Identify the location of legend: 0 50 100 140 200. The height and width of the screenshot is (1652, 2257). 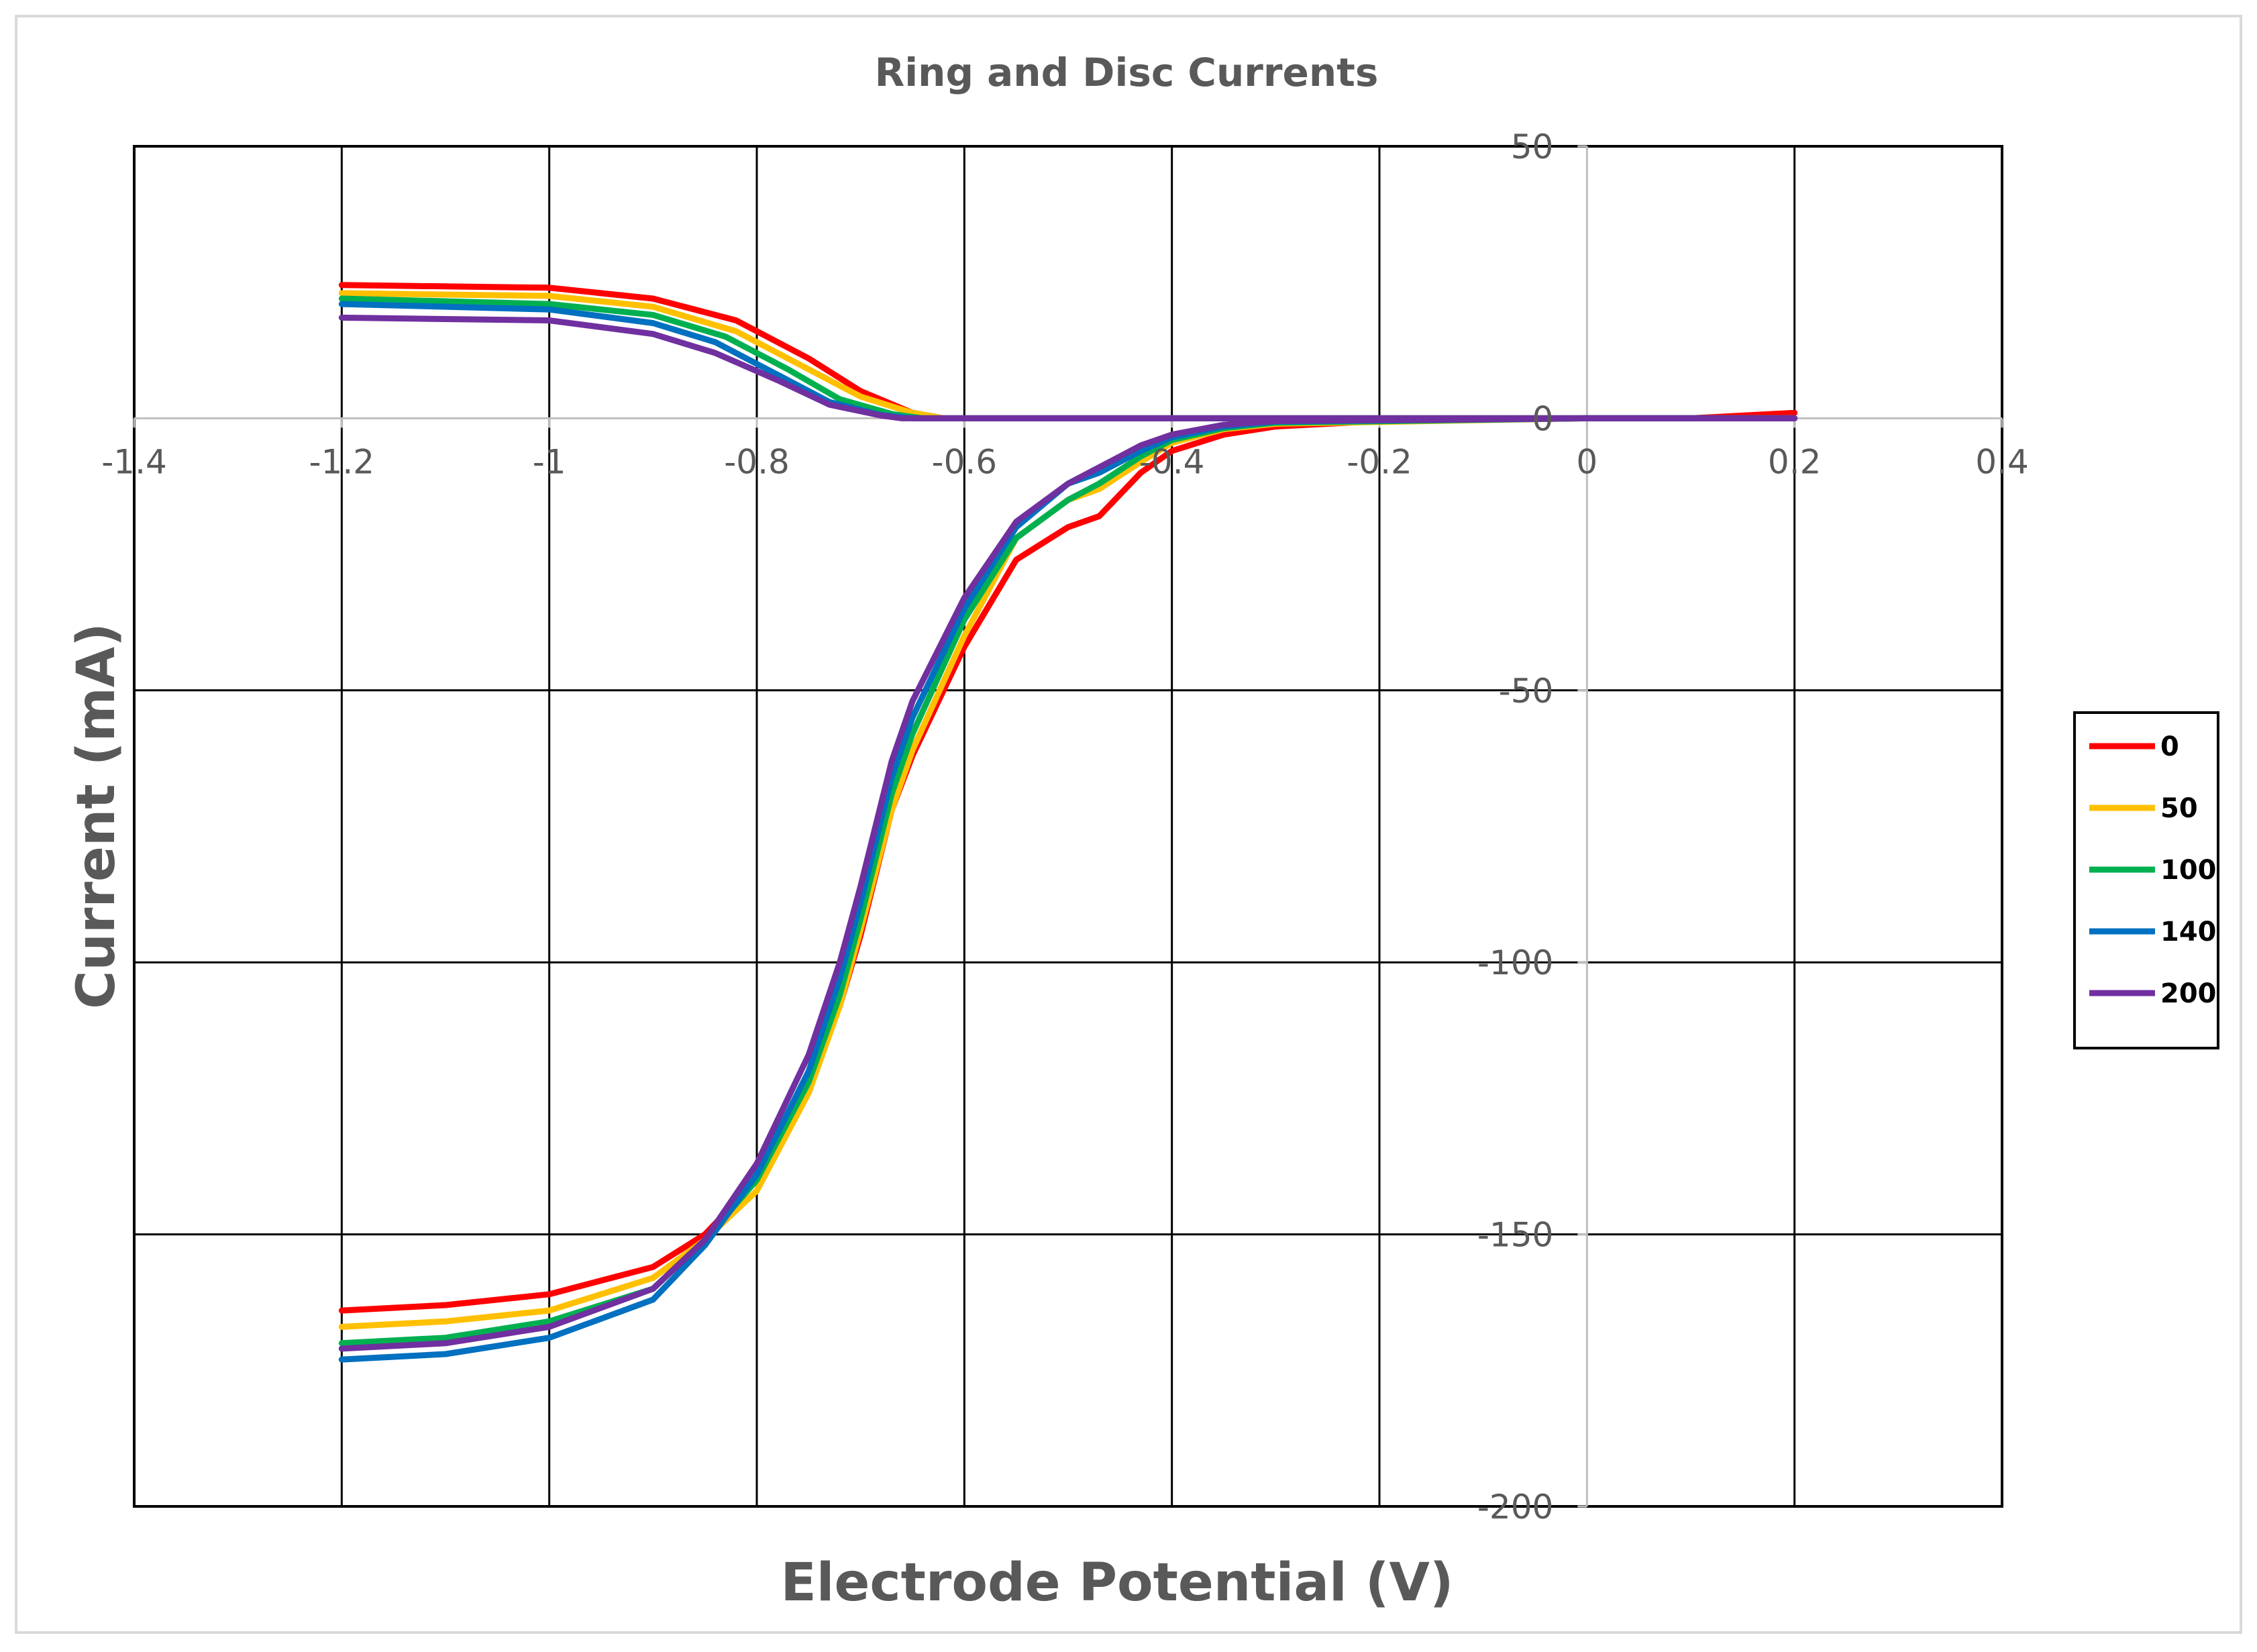
(2146, 880).